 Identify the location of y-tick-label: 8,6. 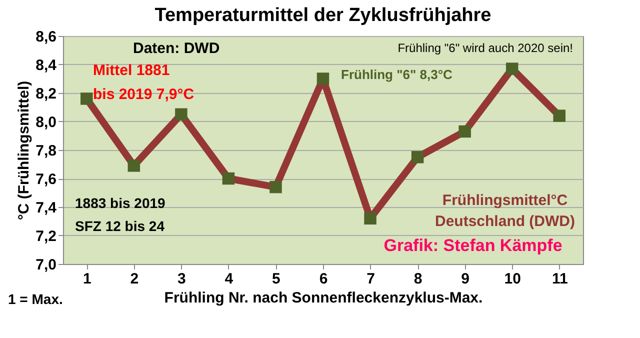
(46, 37).